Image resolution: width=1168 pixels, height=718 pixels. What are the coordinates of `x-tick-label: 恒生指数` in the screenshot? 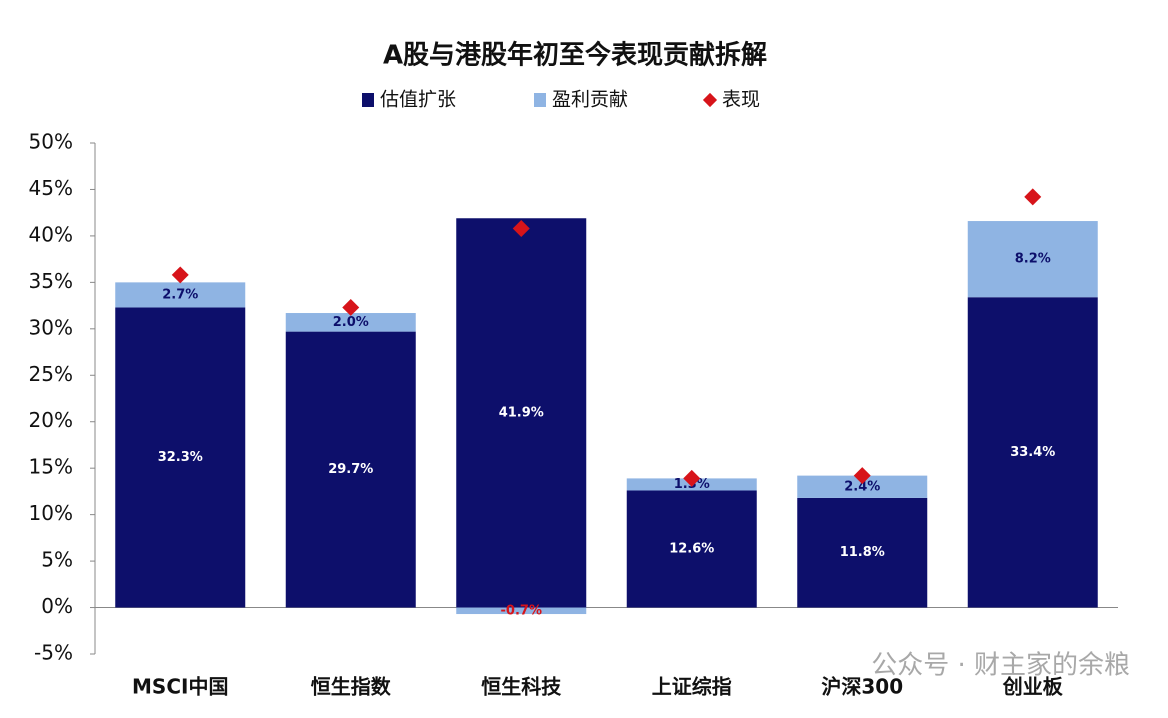 It's located at (351, 687).